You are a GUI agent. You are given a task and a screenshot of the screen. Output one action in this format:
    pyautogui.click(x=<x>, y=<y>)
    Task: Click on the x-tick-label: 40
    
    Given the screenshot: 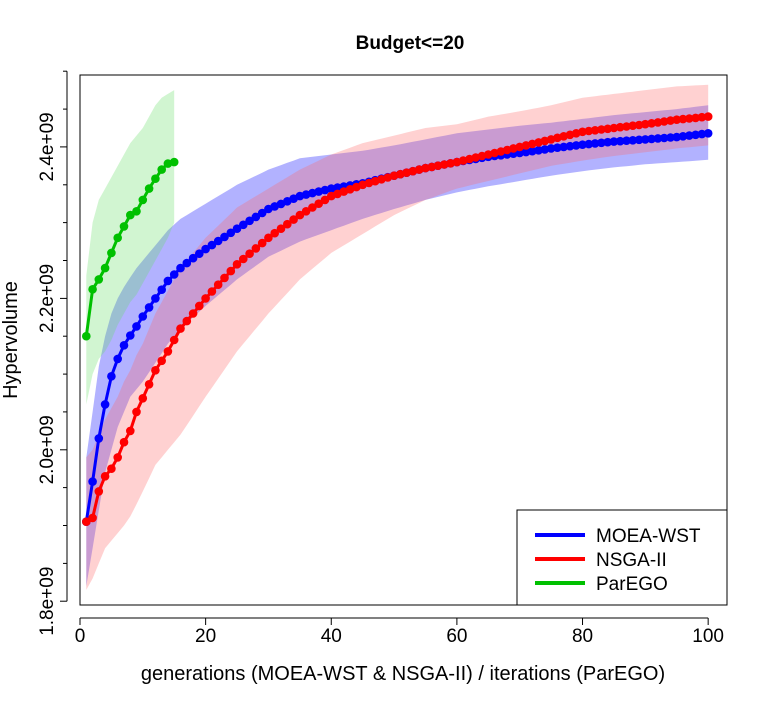 What is the action you would take?
    pyautogui.click(x=331, y=636)
    